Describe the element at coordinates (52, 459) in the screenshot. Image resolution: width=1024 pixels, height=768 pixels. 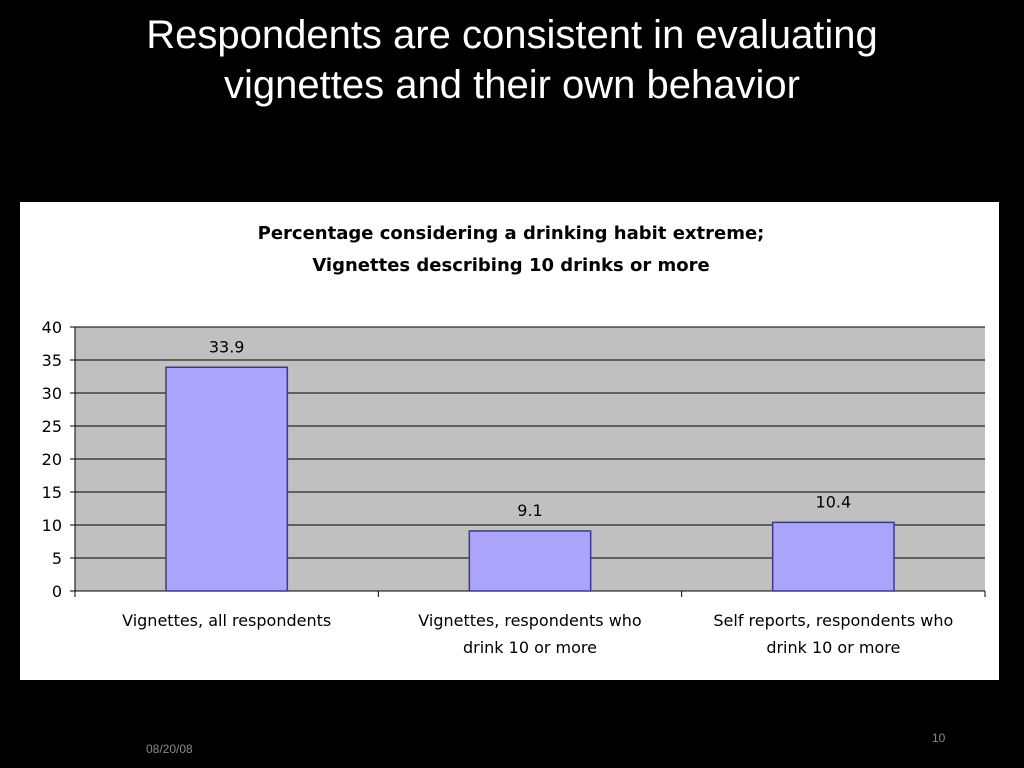
I see `y-tick-label: 20` at that location.